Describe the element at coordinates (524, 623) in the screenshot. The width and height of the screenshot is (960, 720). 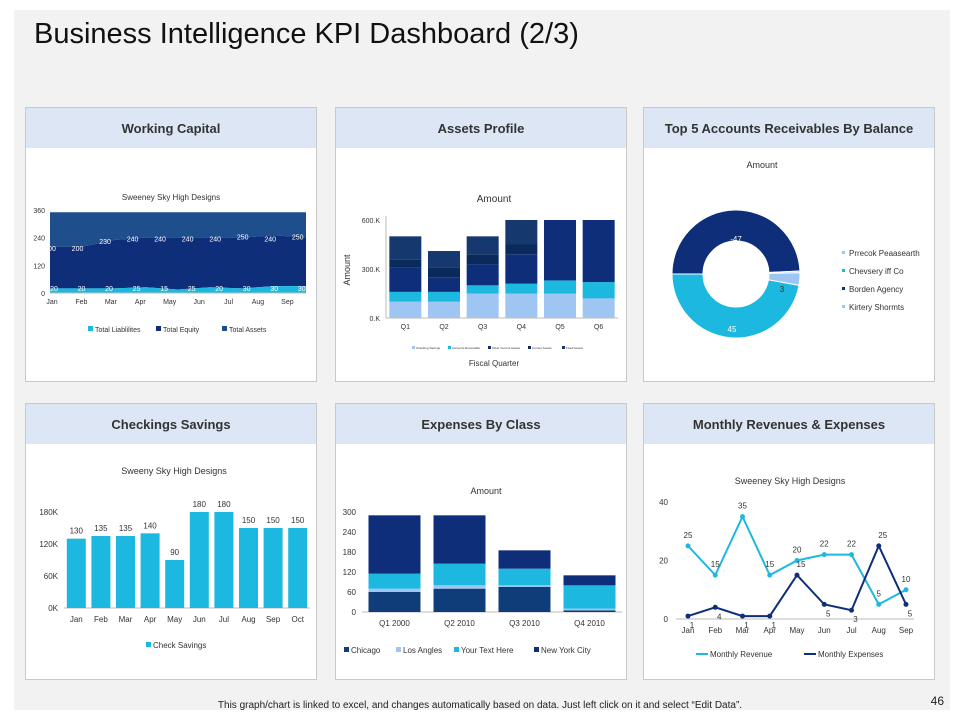
I see `x-tick-label: Q3 2010` at that location.